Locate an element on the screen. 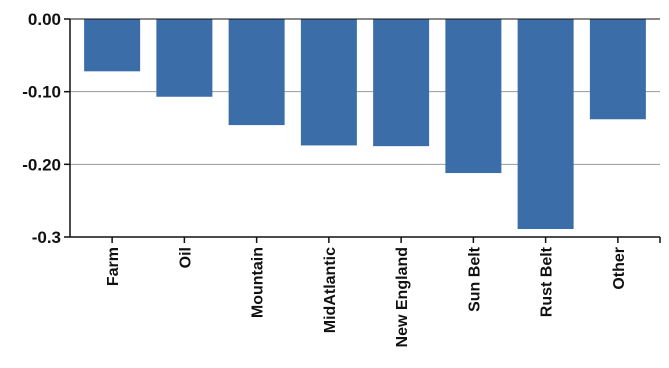 The image size is (669, 368). y-tick-label: -0.3 is located at coordinates (46, 237).